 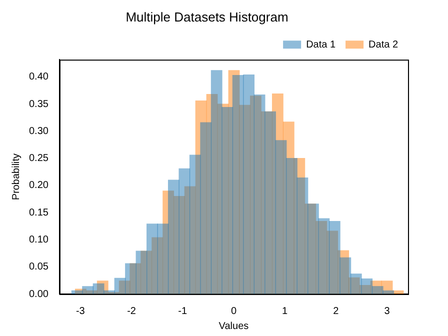 I want to click on x-axis-title: Values, so click(x=233, y=326).